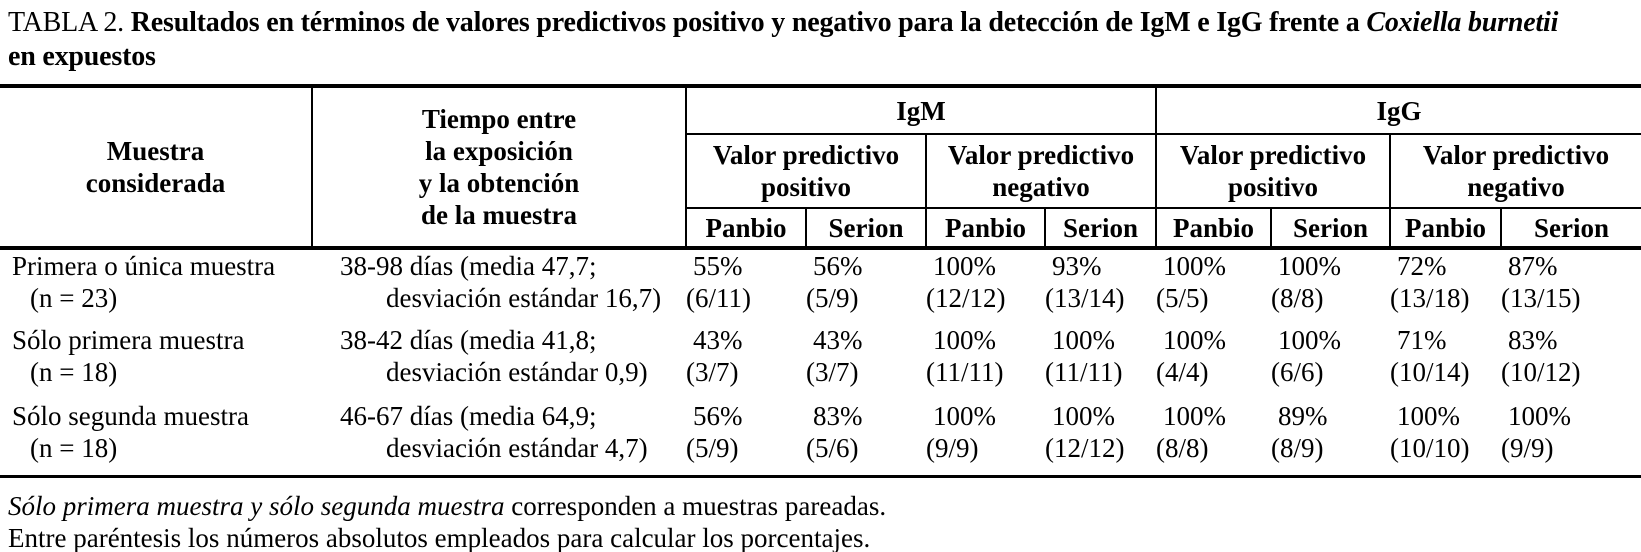 This screenshot has width=1641, height=552. What do you see at coordinates (1430, 356) in the screenshot?
I see `value-cell: 71% (10/14)` at bounding box center [1430, 356].